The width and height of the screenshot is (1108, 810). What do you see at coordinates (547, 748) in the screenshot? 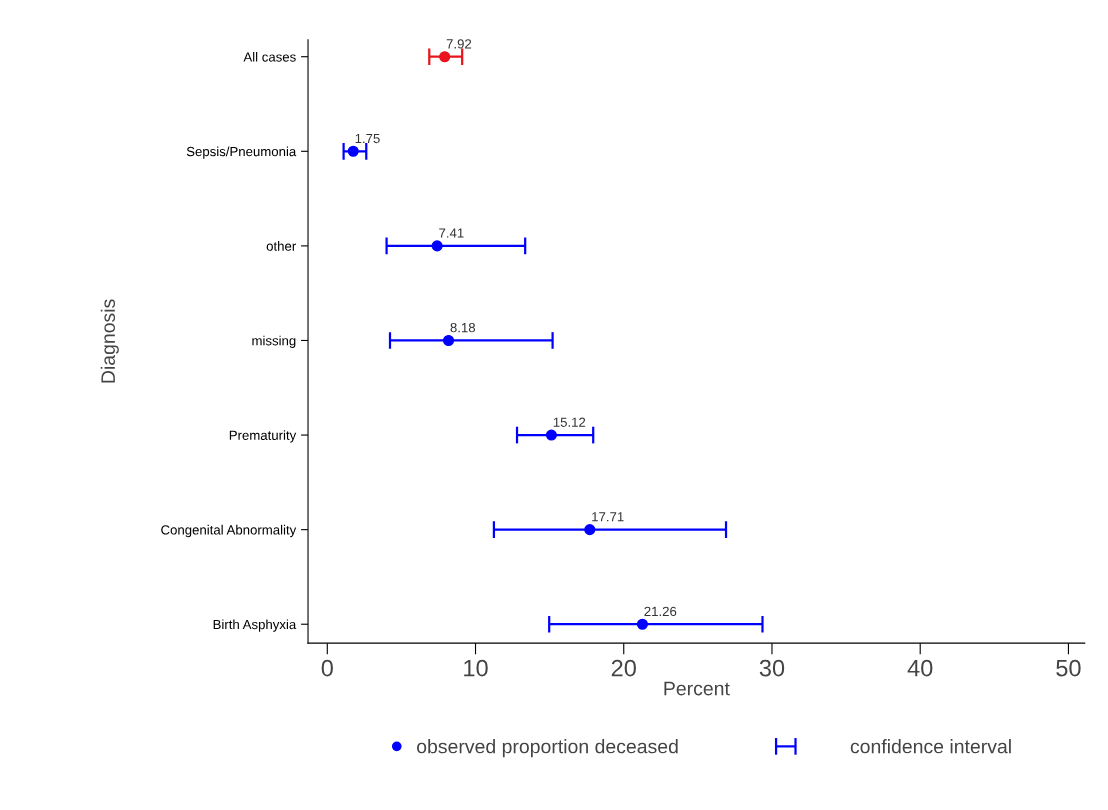
I see `legend-label: observed proportion deceased` at bounding box center [547, 748].